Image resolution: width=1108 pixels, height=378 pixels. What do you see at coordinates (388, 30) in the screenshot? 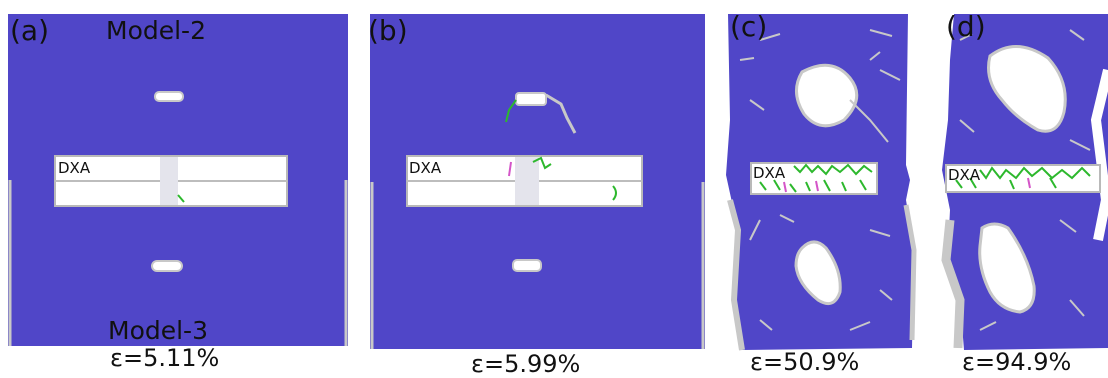
I see `panel-label: (b)` at bounding box center [388, 30].